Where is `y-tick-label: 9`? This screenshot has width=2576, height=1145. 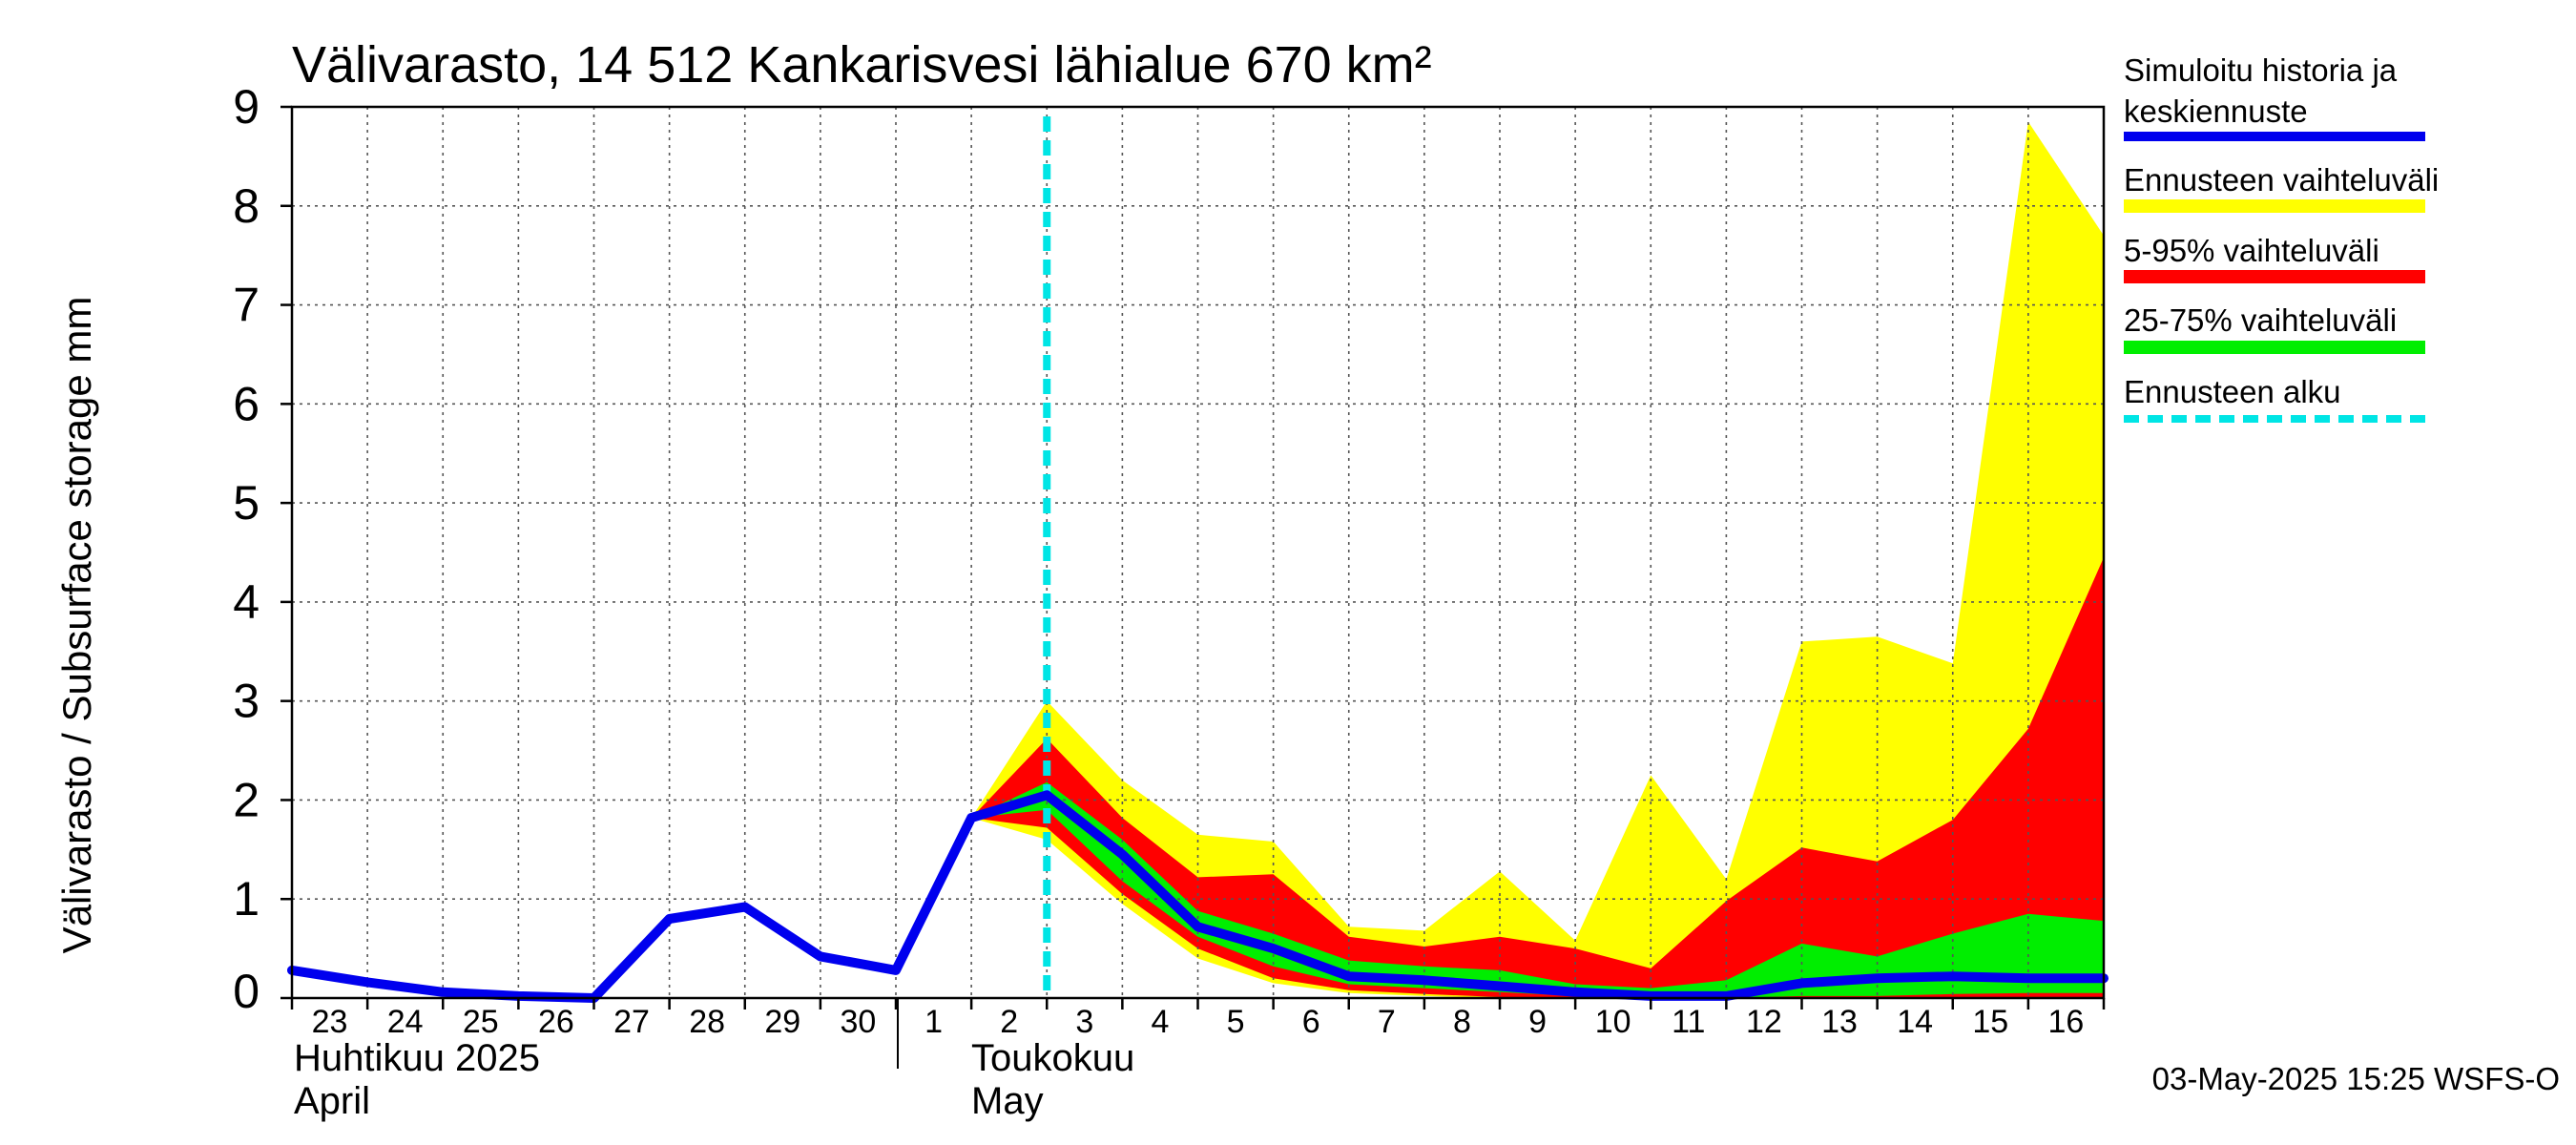
y-tick-label: 9 is located at coordinates (246, 107).